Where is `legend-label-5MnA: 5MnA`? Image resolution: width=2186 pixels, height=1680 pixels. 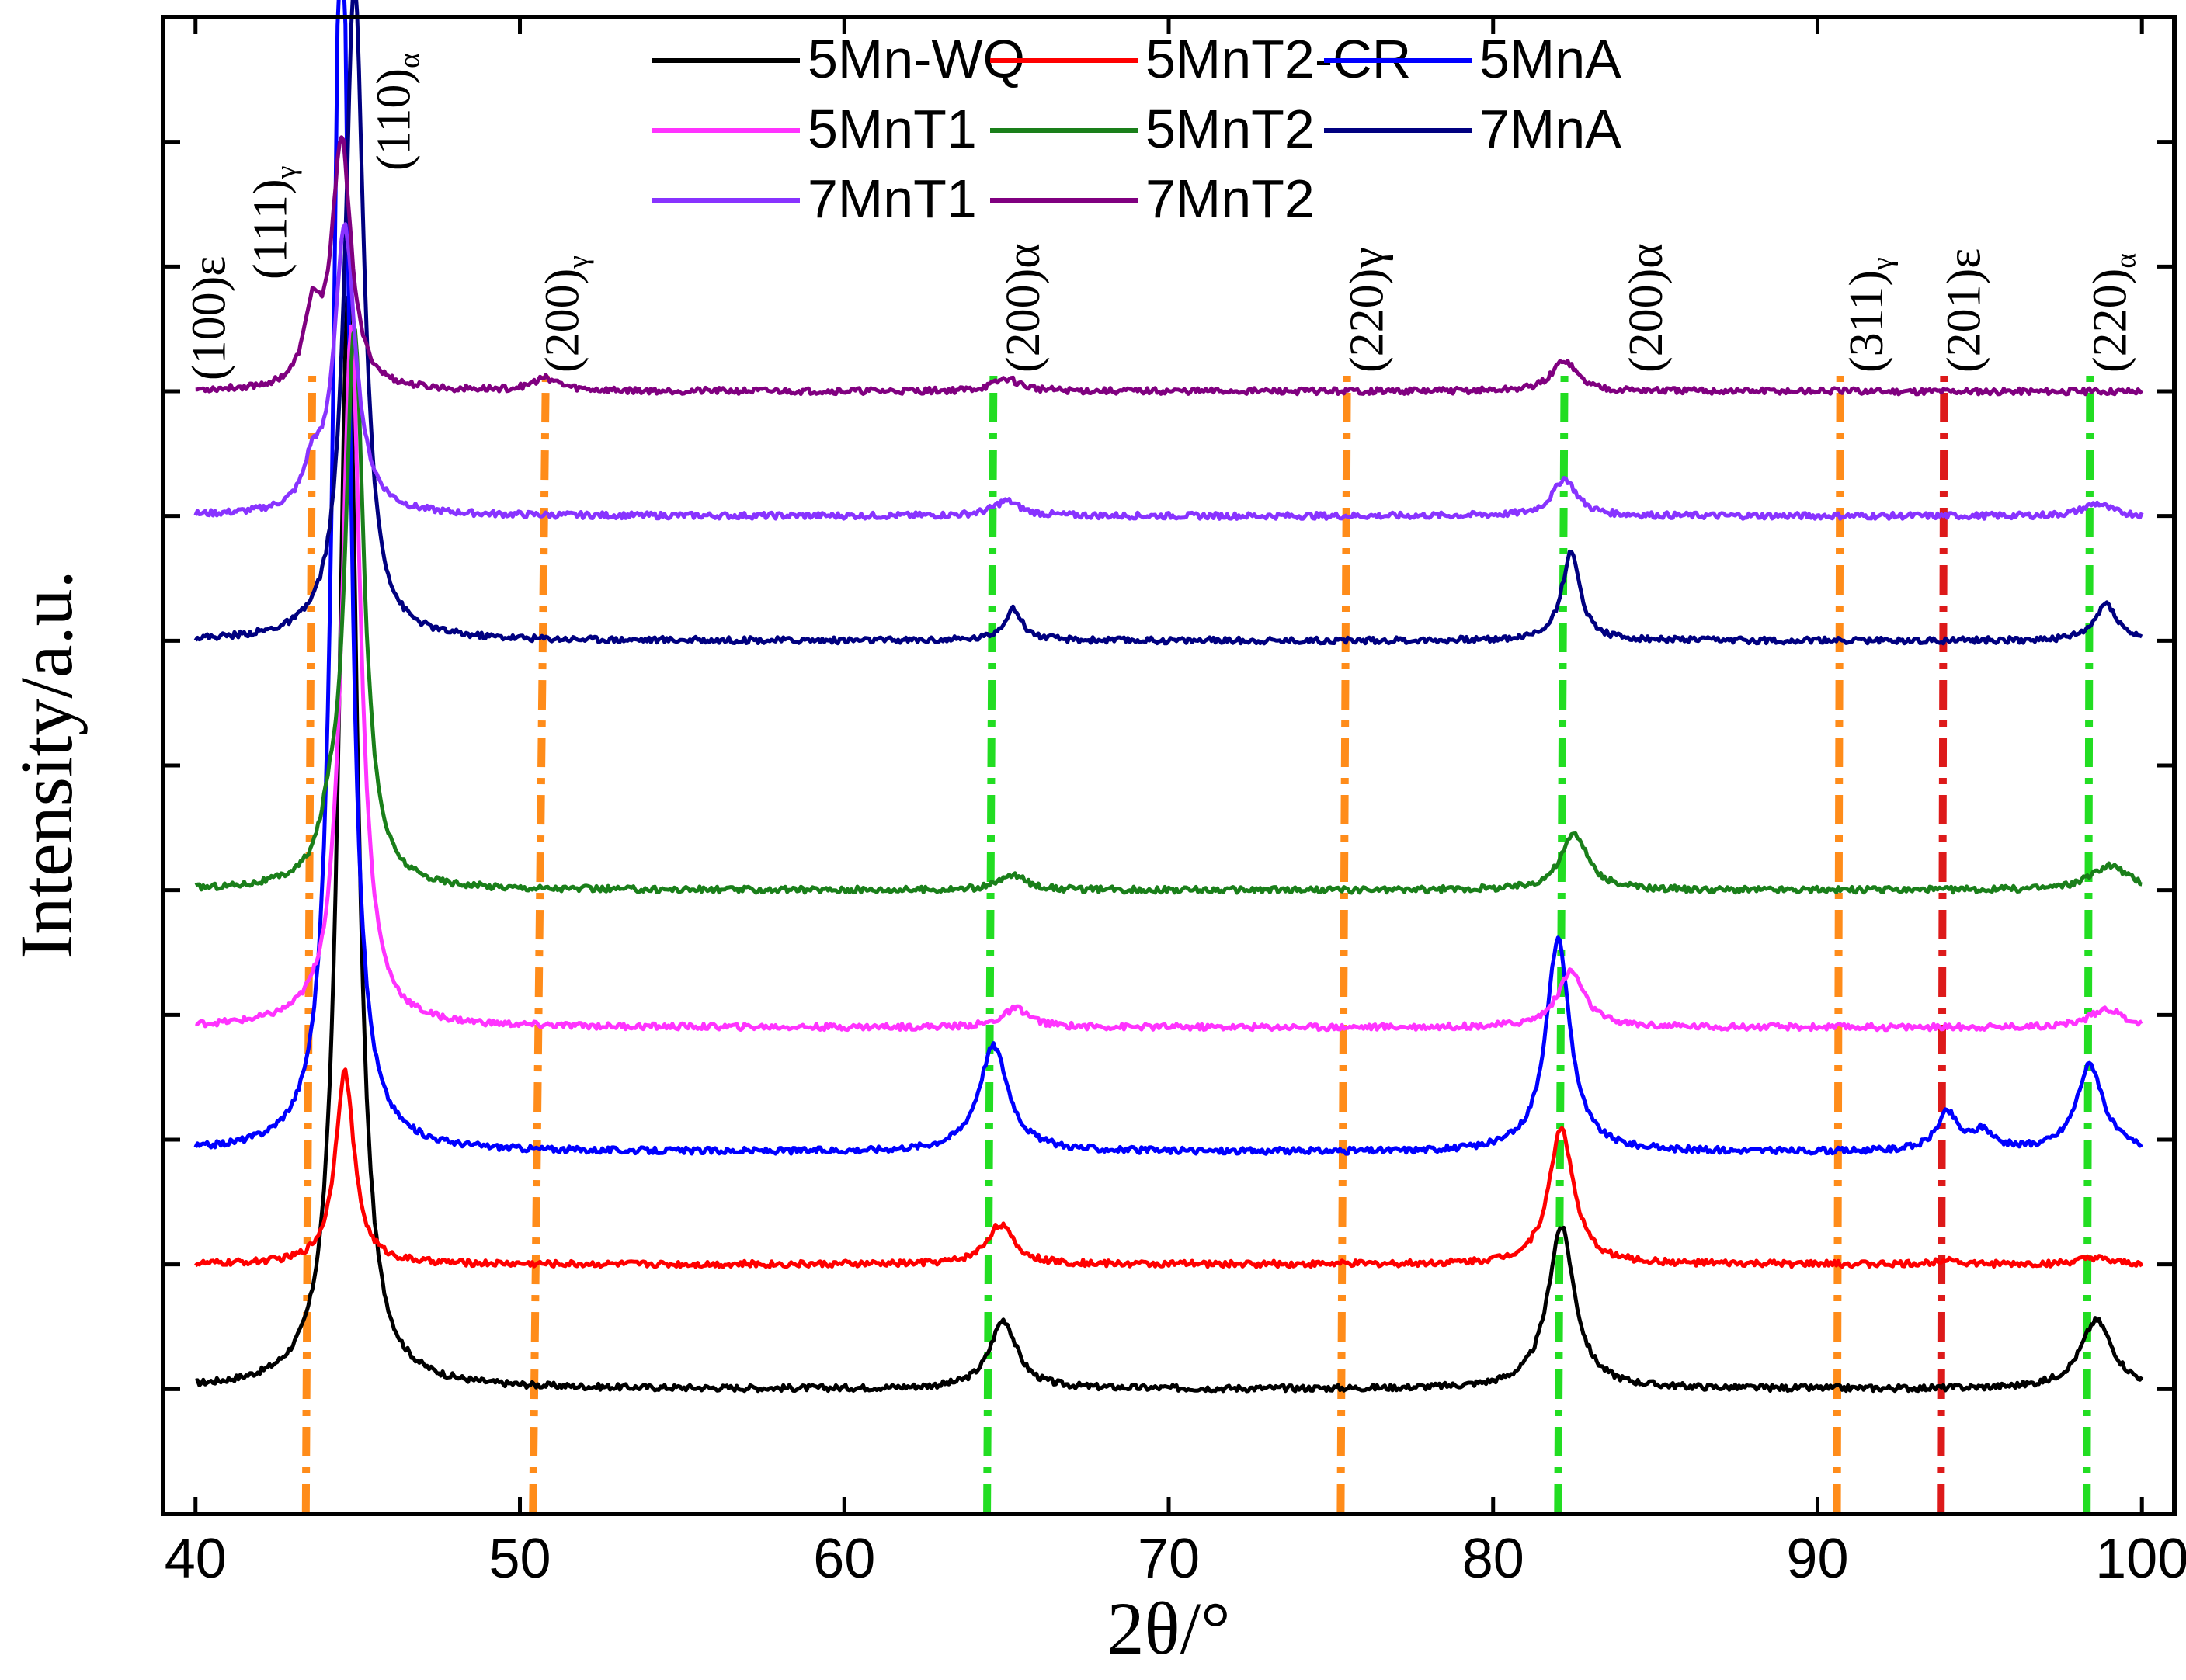
legend-label-5MnA: 5MnA is located at coordinates (1550, 59).